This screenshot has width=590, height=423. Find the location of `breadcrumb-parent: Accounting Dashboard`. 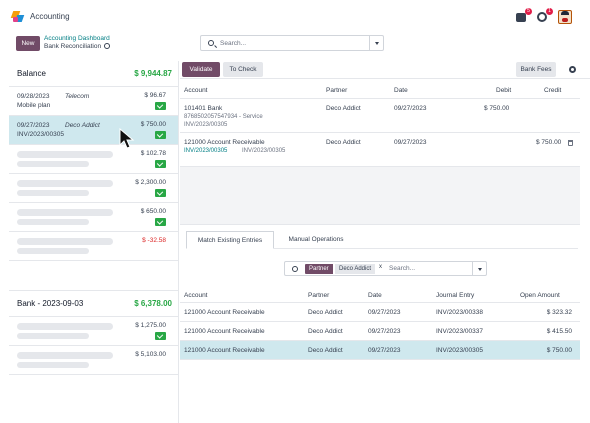

breadcrumb-parent: Accounting Dashboard is located at coordinates (77, 38).